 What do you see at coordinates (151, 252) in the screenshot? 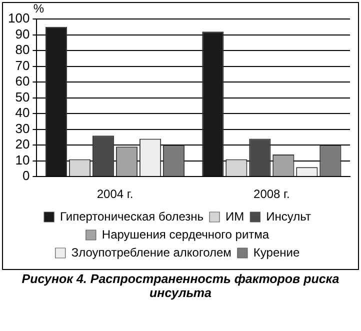
I see `legend-label: Злоупотребление алкоголем` at bounding box center [151, 252].